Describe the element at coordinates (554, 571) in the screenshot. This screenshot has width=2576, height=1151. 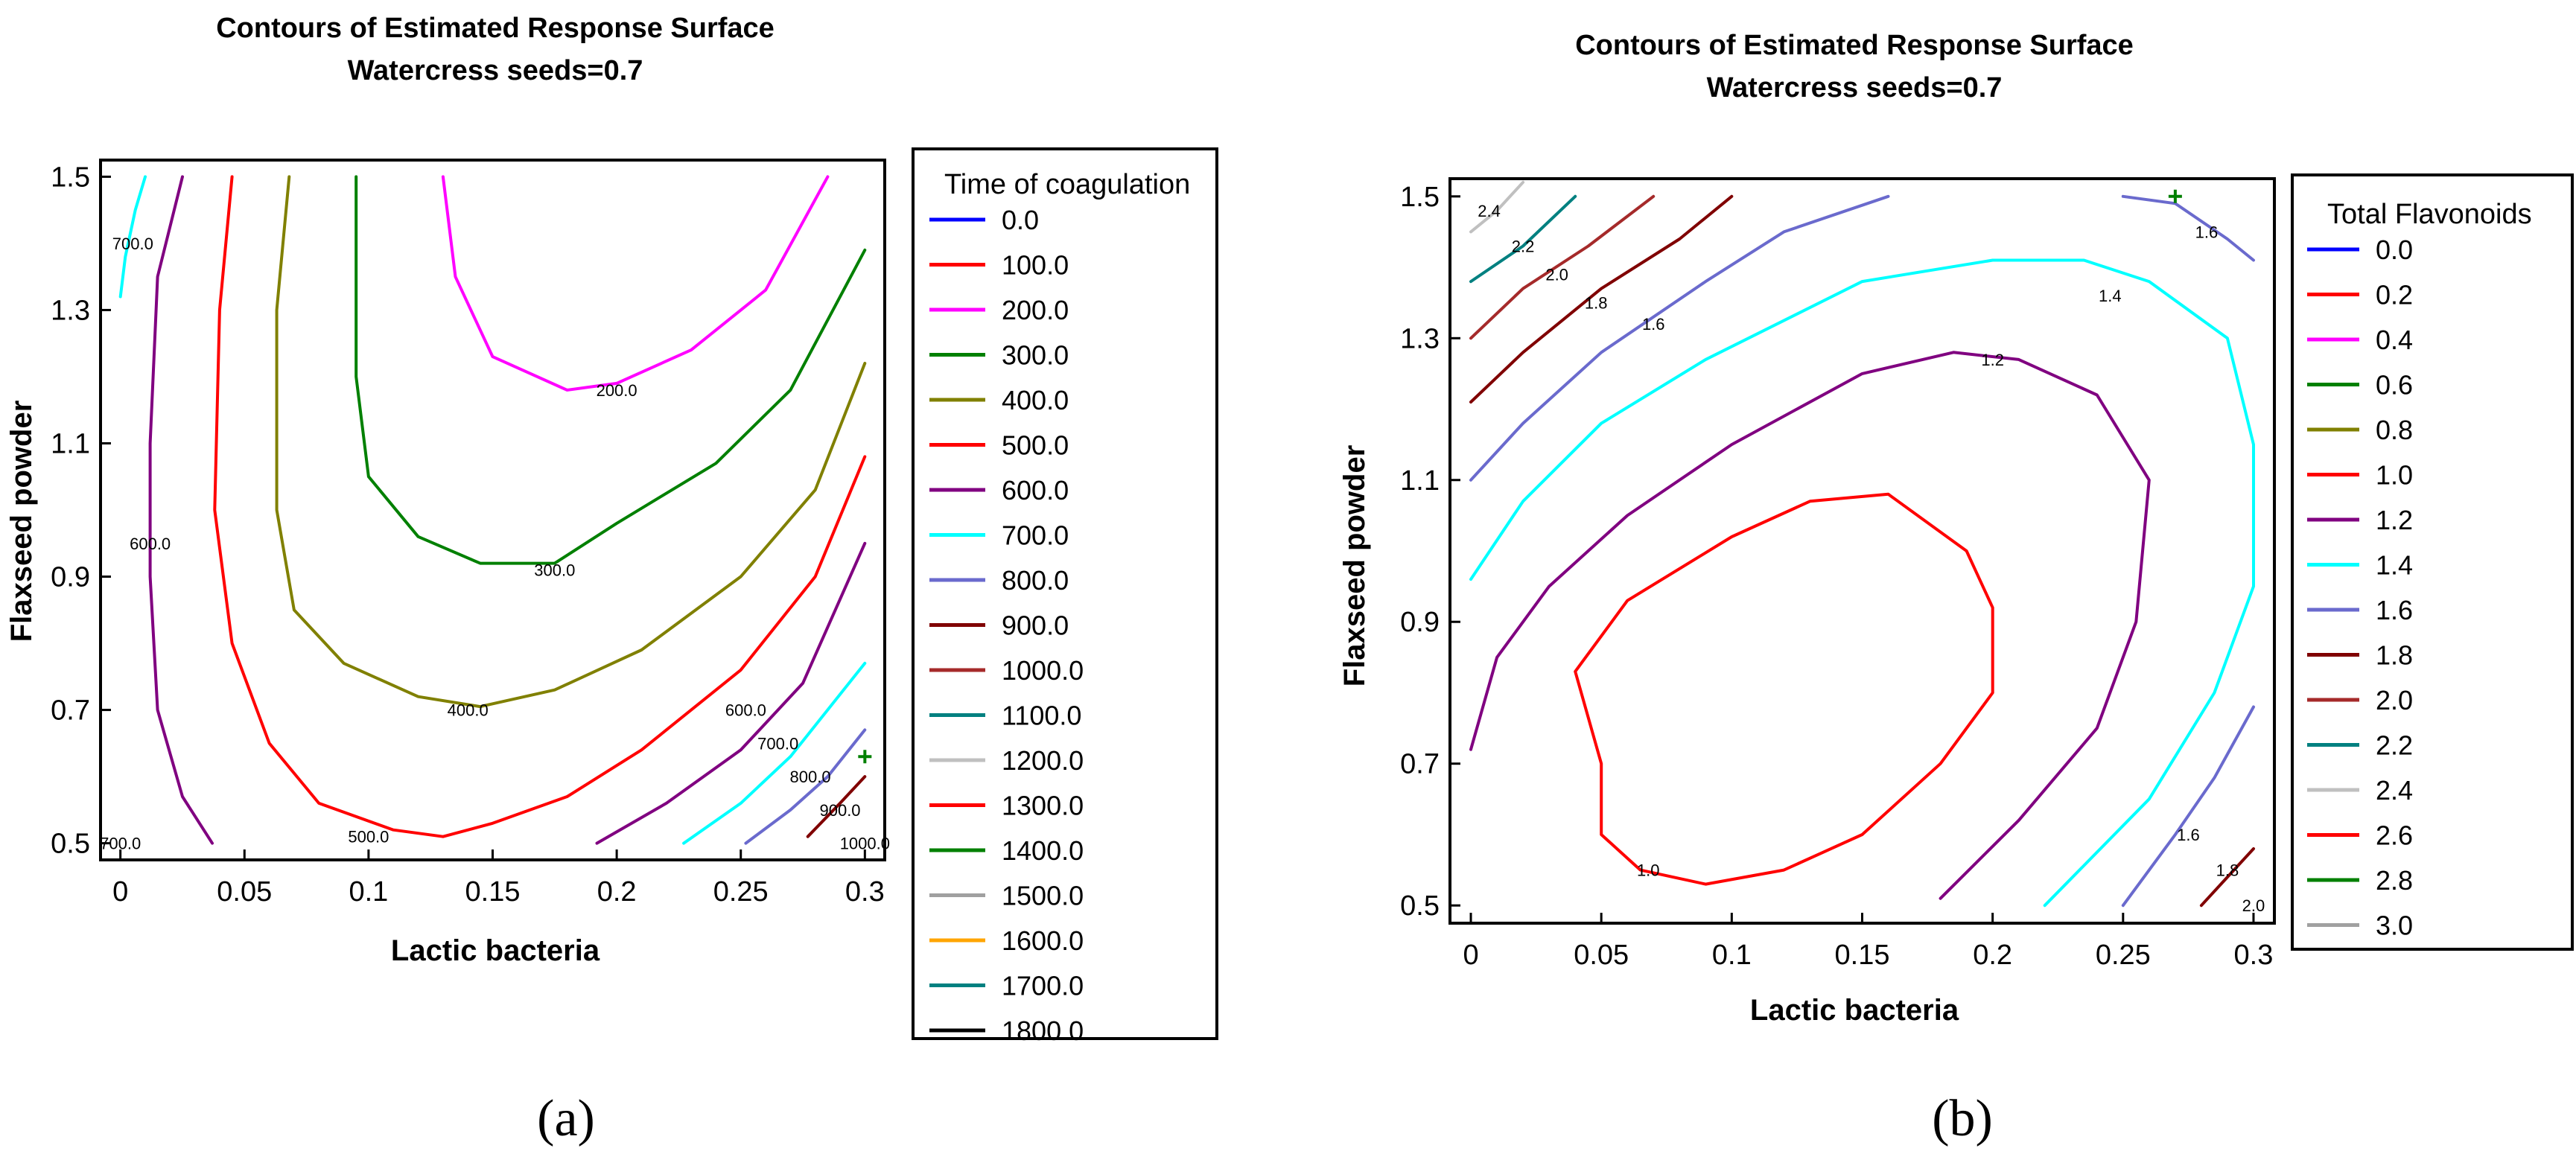
I see `chart-a-contour-label: 300.0` at that location.